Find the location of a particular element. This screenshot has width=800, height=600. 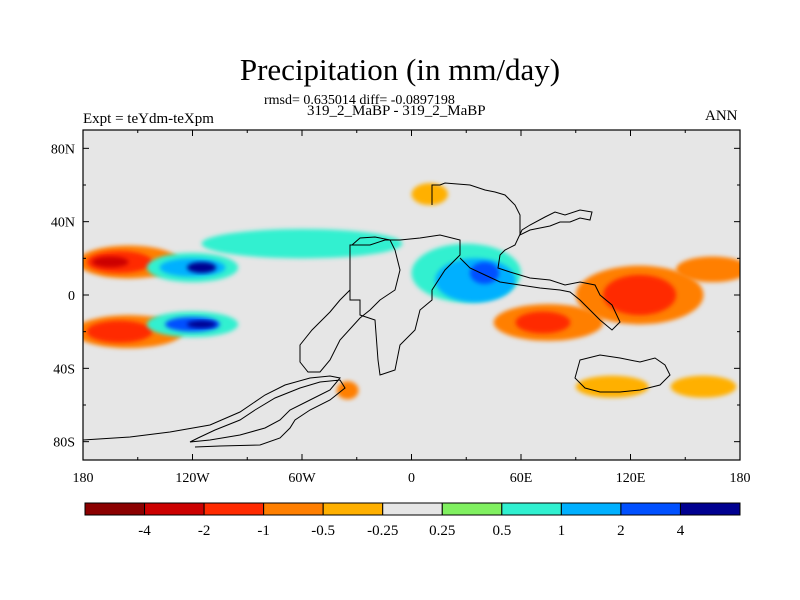

y-tick-label: 80N is located at coordinates (63, 149).